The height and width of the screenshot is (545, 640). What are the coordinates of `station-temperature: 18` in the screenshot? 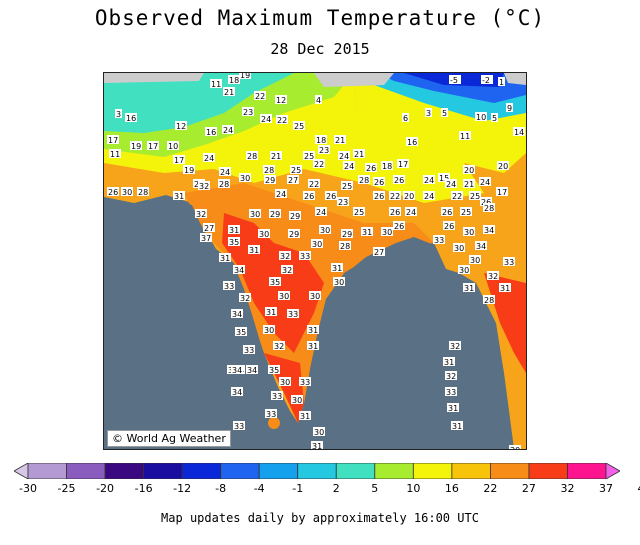 It's located at (387, 166).